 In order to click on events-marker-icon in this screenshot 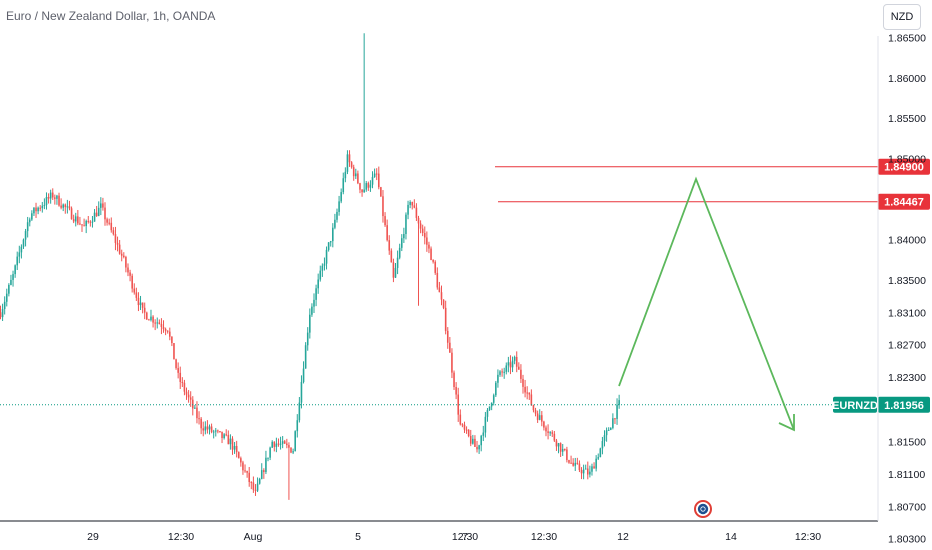, I will do `click(703, 509)`.